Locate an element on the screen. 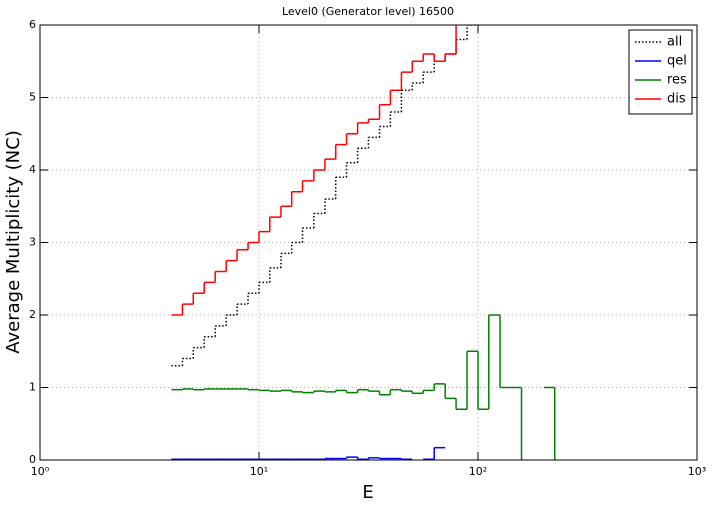 This screenshot has width=713, height=509. y-axis-label: Average Multiplicity (NC) is located at coordinates (13, 241).